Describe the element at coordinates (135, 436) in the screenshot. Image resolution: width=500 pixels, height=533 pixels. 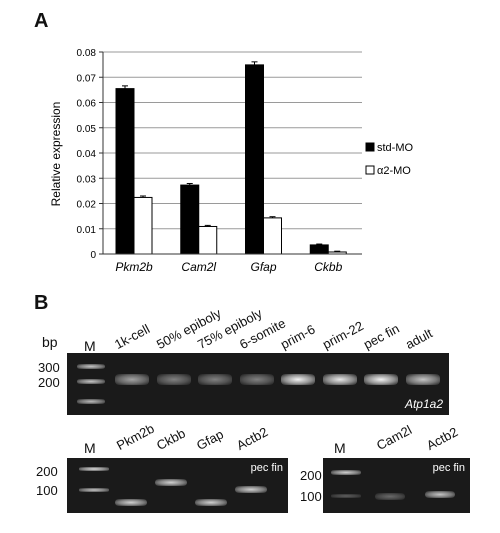
I see `lane-label: Pkm2b` at that location.